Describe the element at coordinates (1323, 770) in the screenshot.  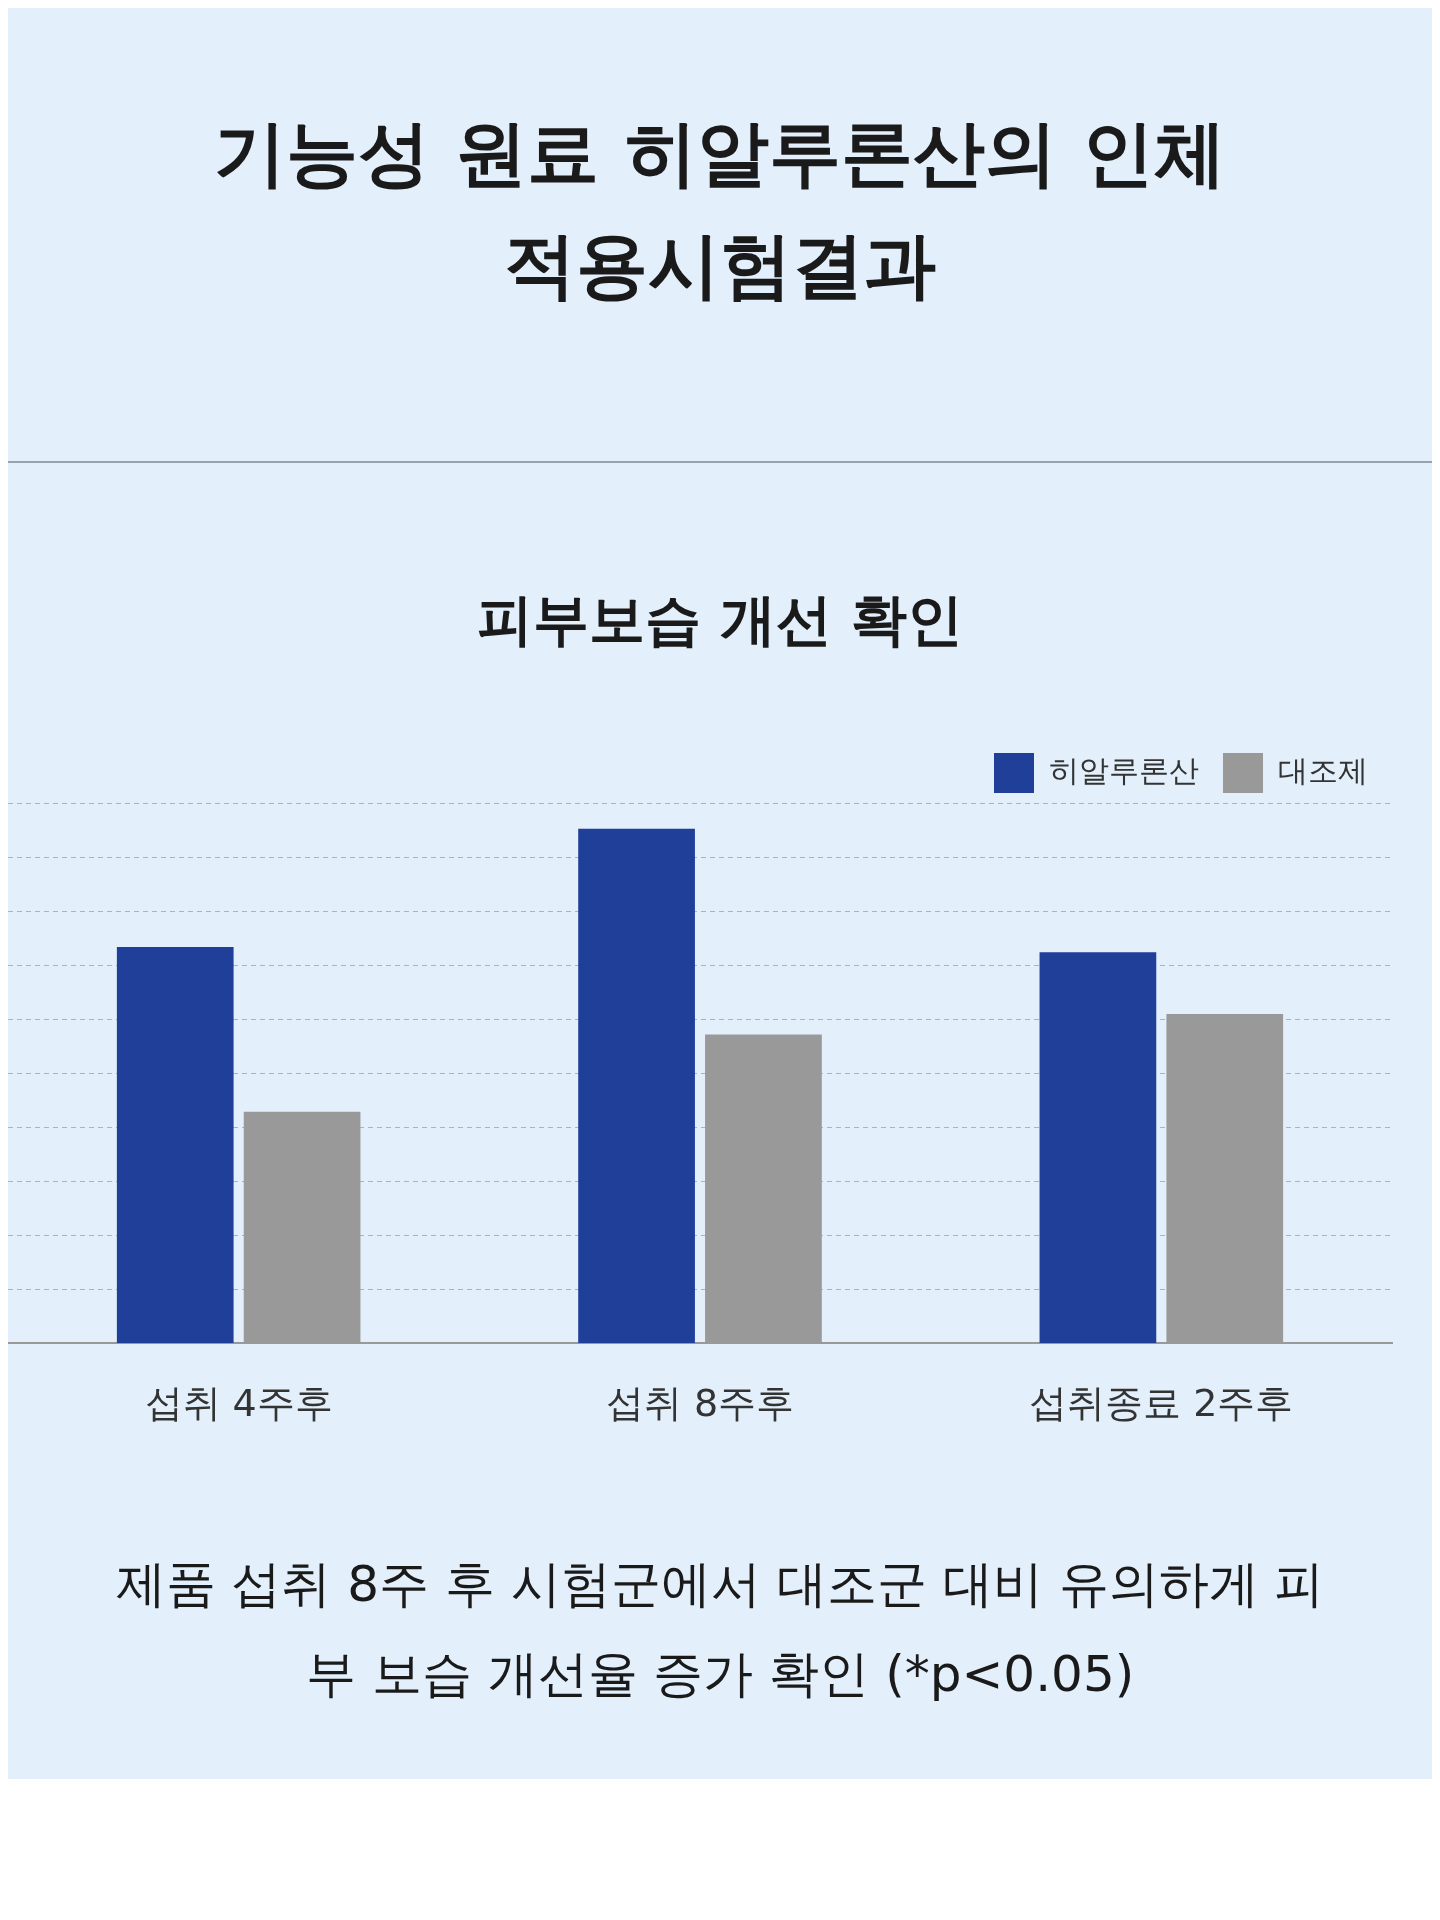
I see `legend-label: 대조제` at that location.